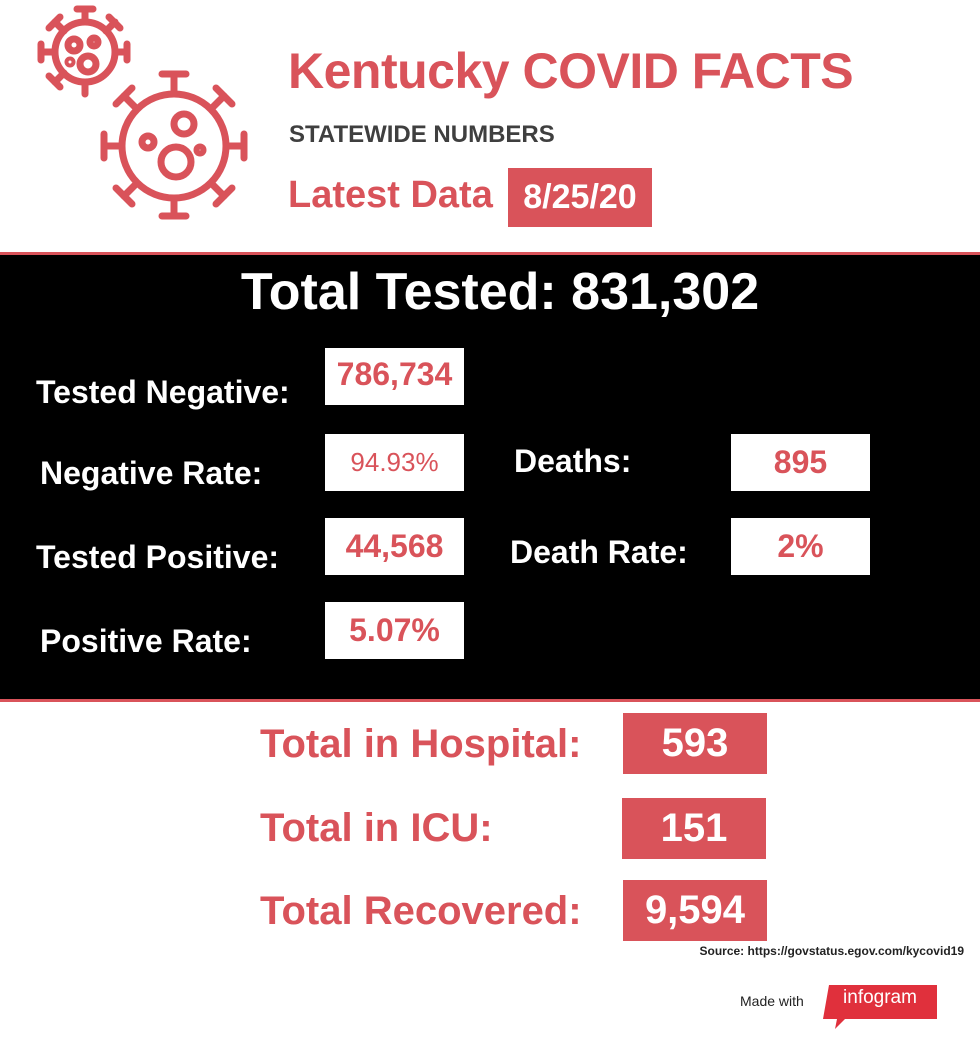 The width and height of the screenshot is (980, 1044). What do you see at coordinates (151, 473) in the screenshot?
I see `negative-rate-label: Negative Rate:` at bounding box center [151, 473].